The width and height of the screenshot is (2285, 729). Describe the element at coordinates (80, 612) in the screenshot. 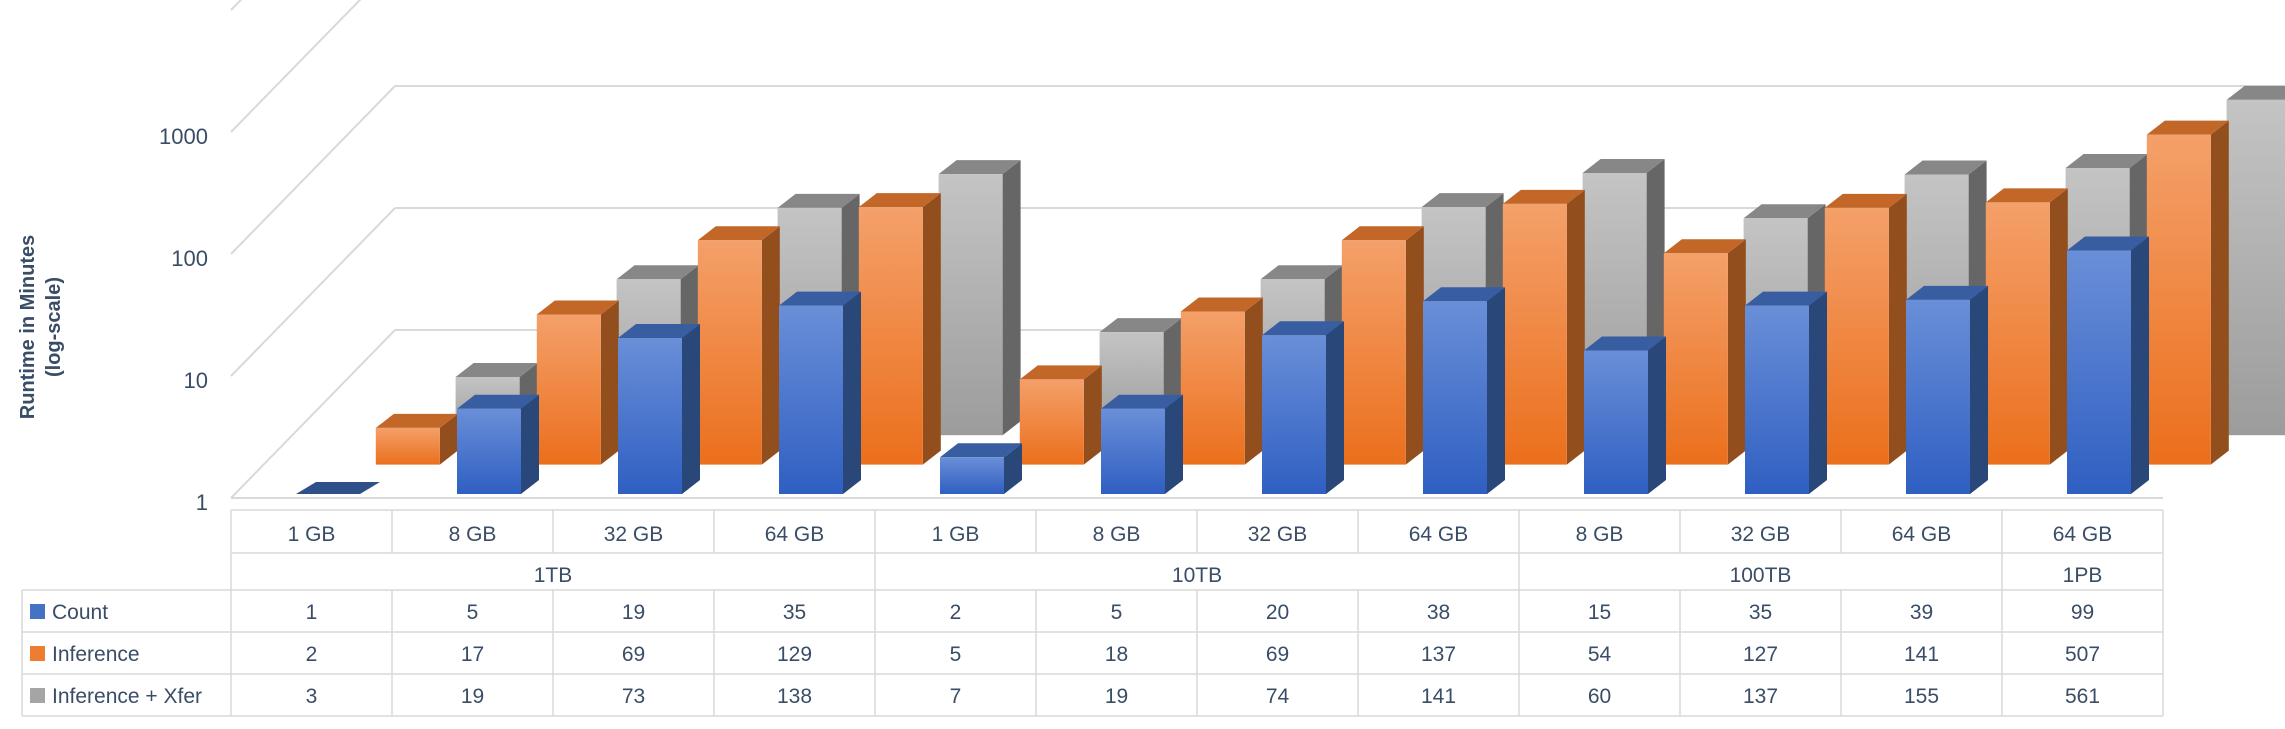

I see `legend-label-count: Count` at that location.